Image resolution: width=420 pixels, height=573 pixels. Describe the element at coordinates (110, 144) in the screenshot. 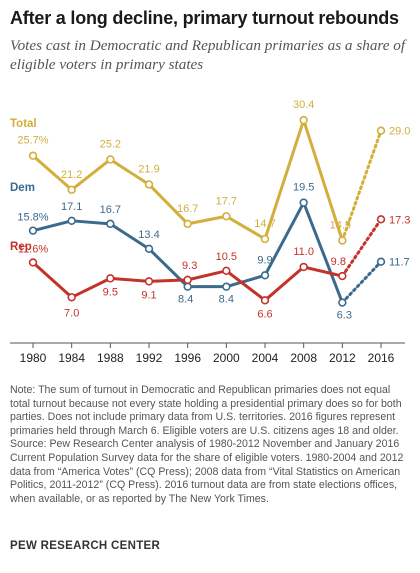

I see `data-label: 25.2` at that location.